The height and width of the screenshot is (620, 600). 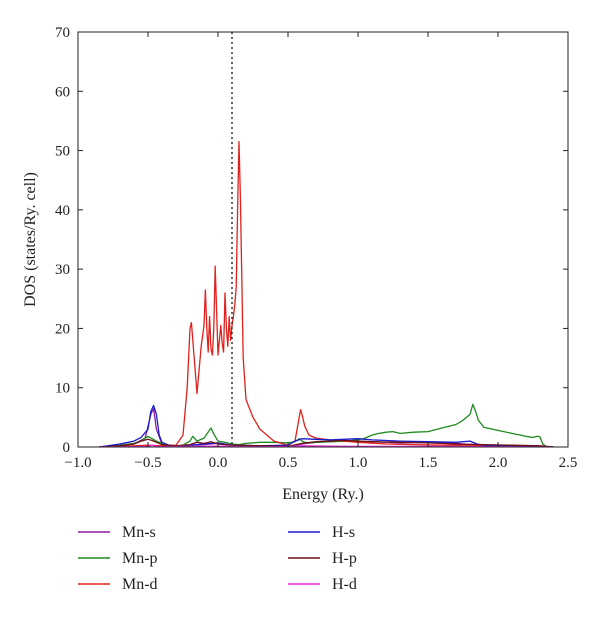 I want to click on y-tick-label: 10, so click(x=62, y=389).